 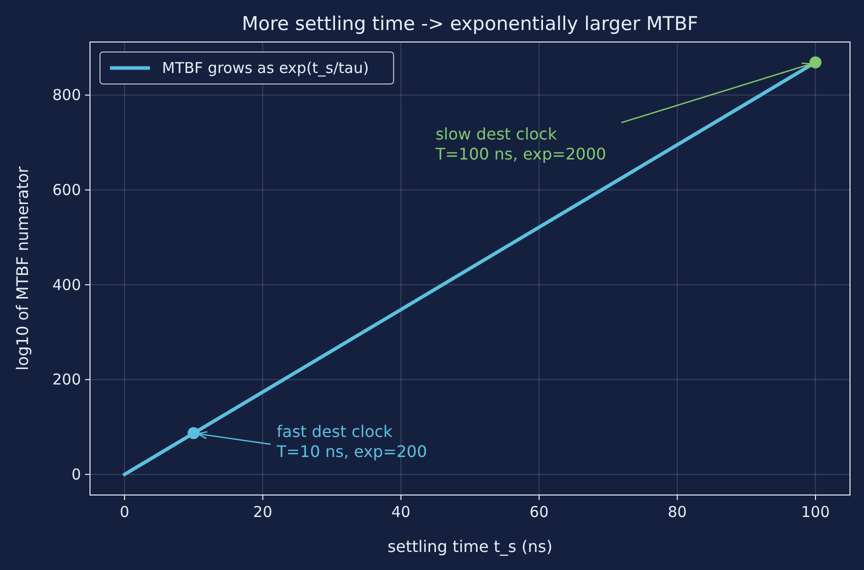 I want to click on x-tick-label: 40, so click(x=400, y=512).